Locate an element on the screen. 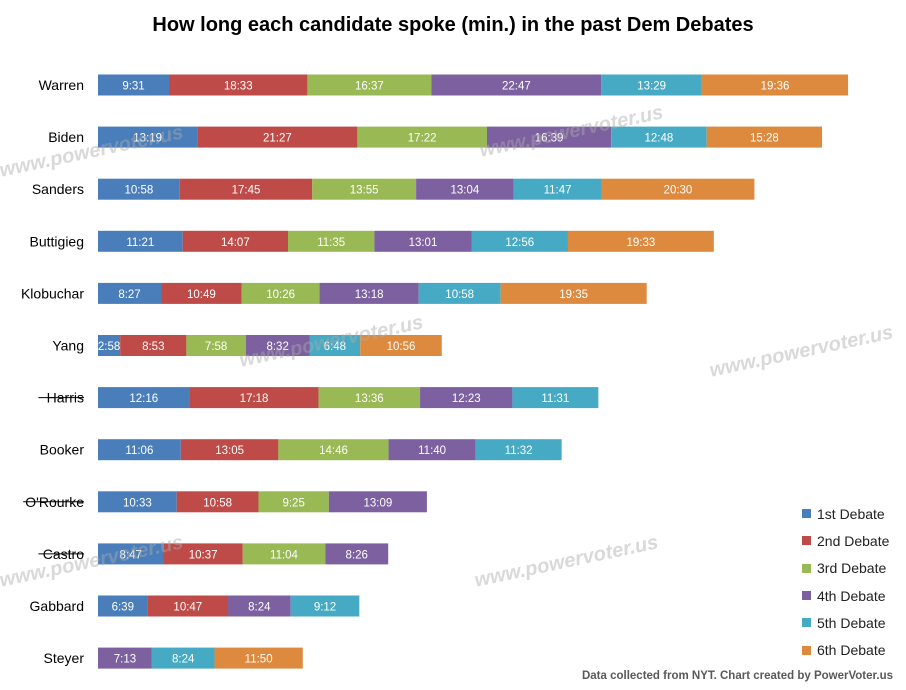  bar-value-label: 11:32 is located at coordinates (519, 451).